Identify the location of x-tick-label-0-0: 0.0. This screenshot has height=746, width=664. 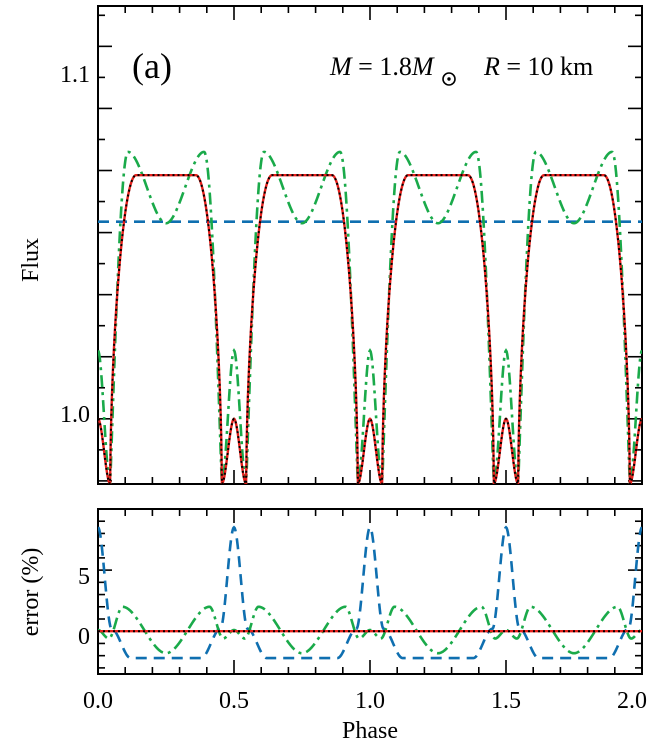
(98, 701).